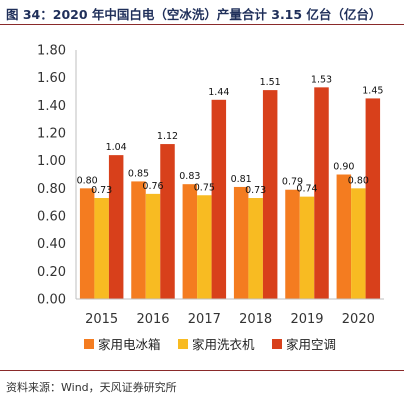  I want to click on data-label: 1.04, so click(116, 147).